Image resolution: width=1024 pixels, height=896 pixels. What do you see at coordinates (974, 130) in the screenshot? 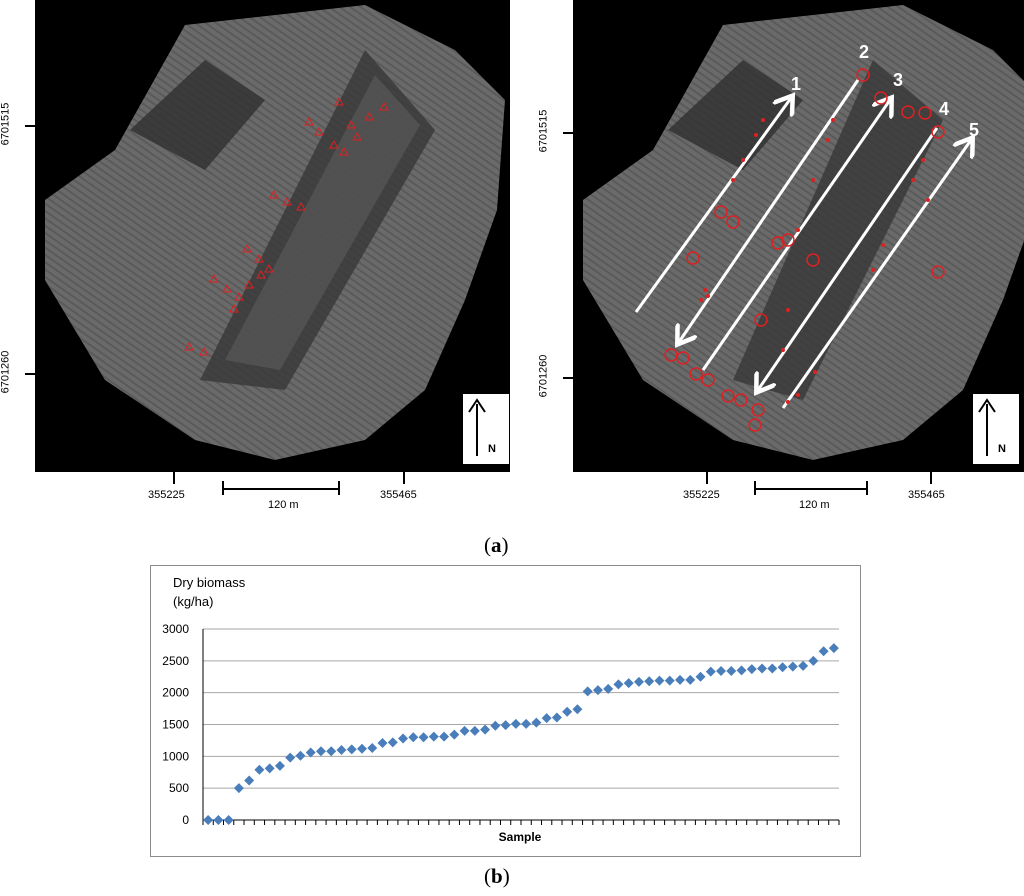
I see `transect-label-5: 5` at bounding box center [974, 130].